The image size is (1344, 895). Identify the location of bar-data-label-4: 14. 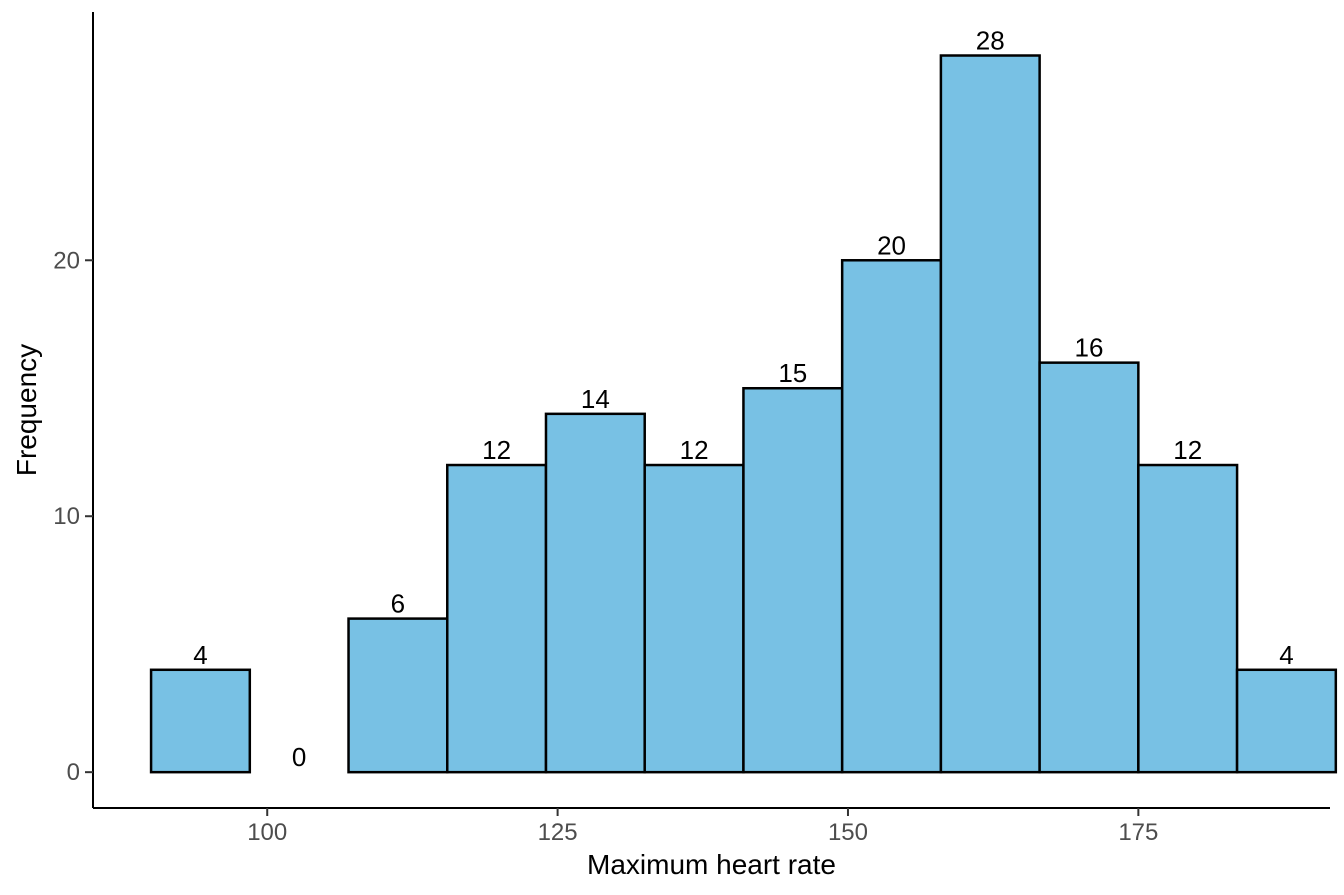
(595, 399).